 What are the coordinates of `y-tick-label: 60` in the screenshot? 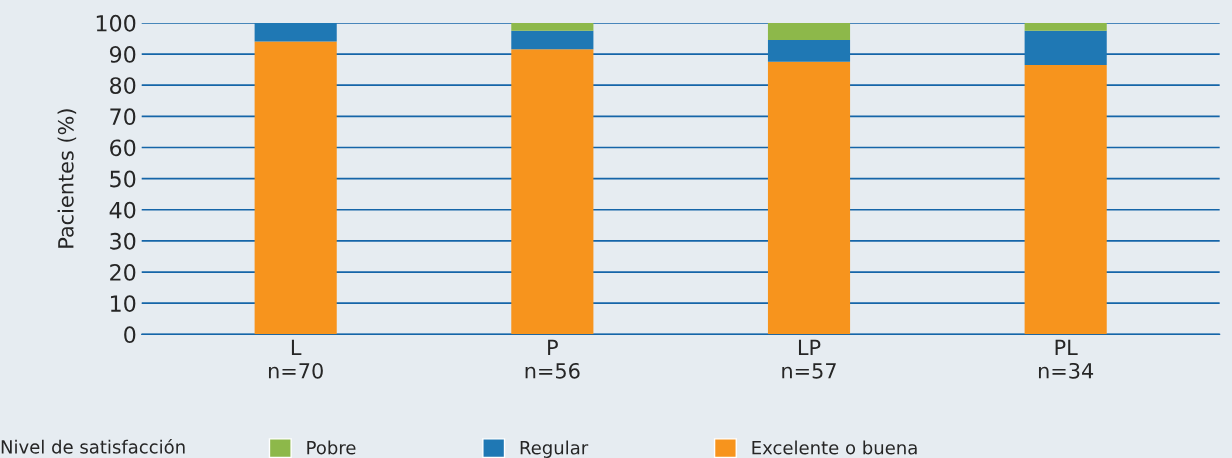 It's located at (123, 148).